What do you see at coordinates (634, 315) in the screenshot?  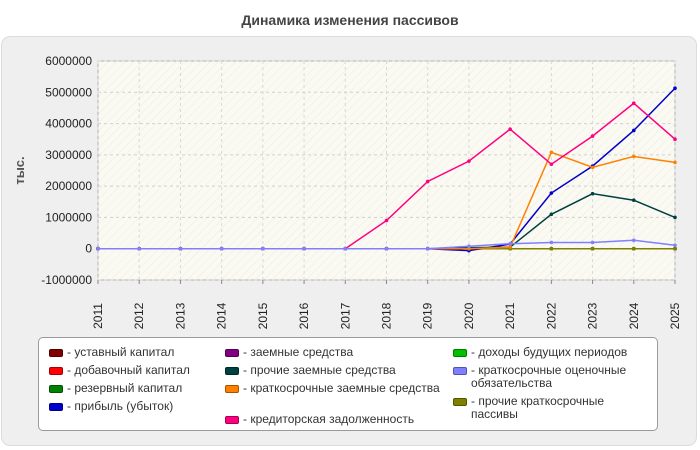 I see `x-tick-label: 2024` at bounding box center [634, 315].